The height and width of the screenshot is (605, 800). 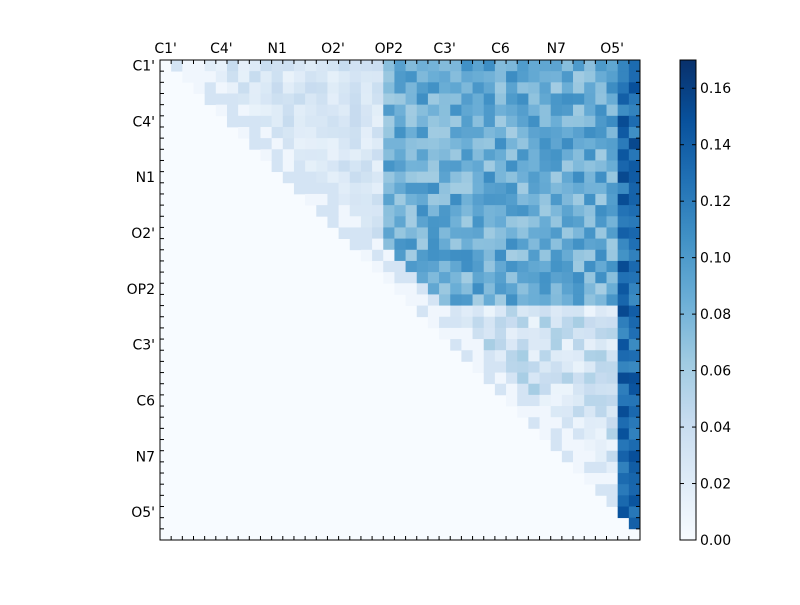 I want to click on colorbar-tick-label: 0.08, so click(x=715, y=315).